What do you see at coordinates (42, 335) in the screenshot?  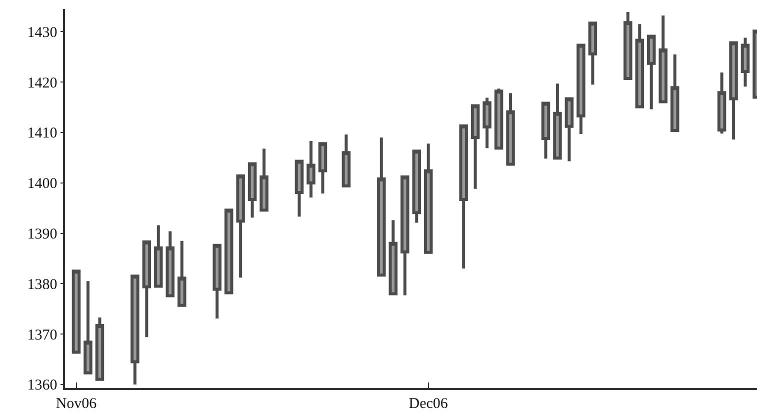 I see `y-tick-label: 1370` at bounding box center [42, 335].